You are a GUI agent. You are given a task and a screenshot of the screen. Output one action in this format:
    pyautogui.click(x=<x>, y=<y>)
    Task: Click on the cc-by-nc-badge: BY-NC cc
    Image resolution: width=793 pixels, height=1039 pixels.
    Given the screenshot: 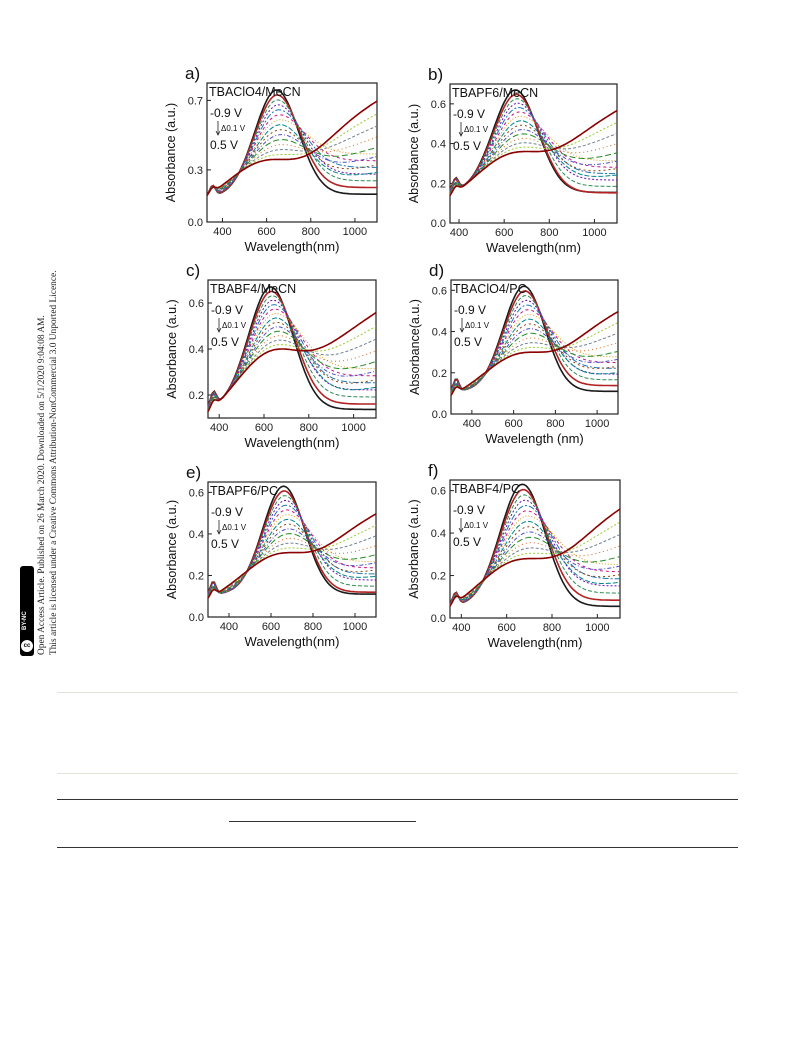 What is the action you would take?
    pyautogui.click(x=27, y=611)
    